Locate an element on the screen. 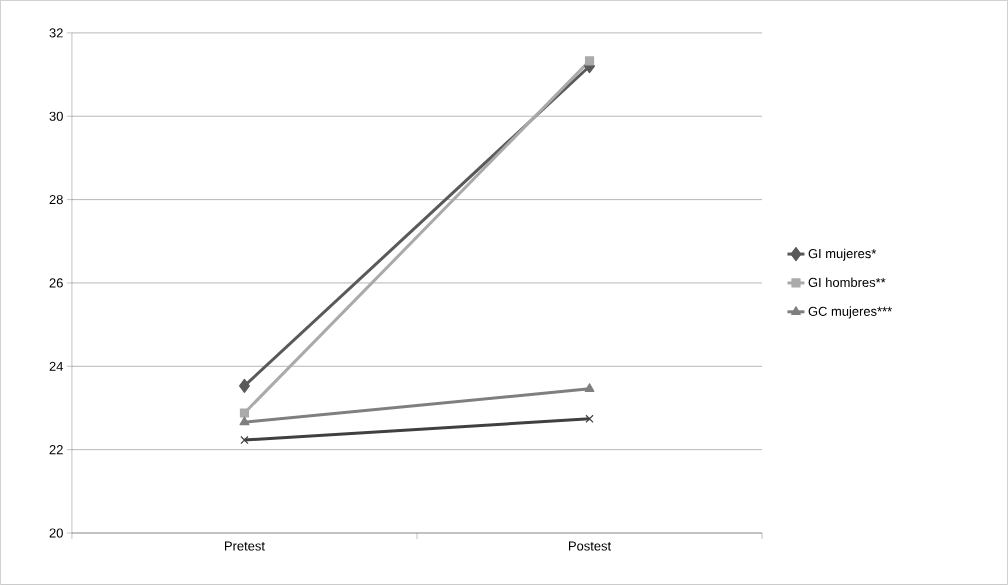 The image size is (1008, 585). legend-label: GC mujeres*** is located at coordinates (850, 312).